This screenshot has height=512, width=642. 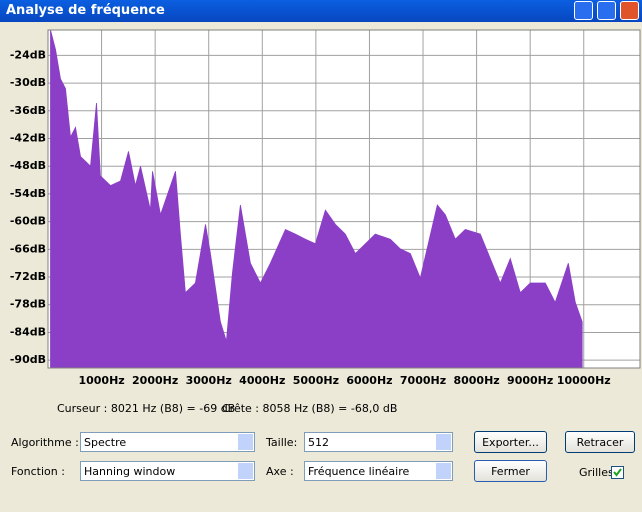 What do you see at coordinates (155, 380) in the screenshot?
I see `x-tick-label: 2000Hz` at bounding box center [155, 380].